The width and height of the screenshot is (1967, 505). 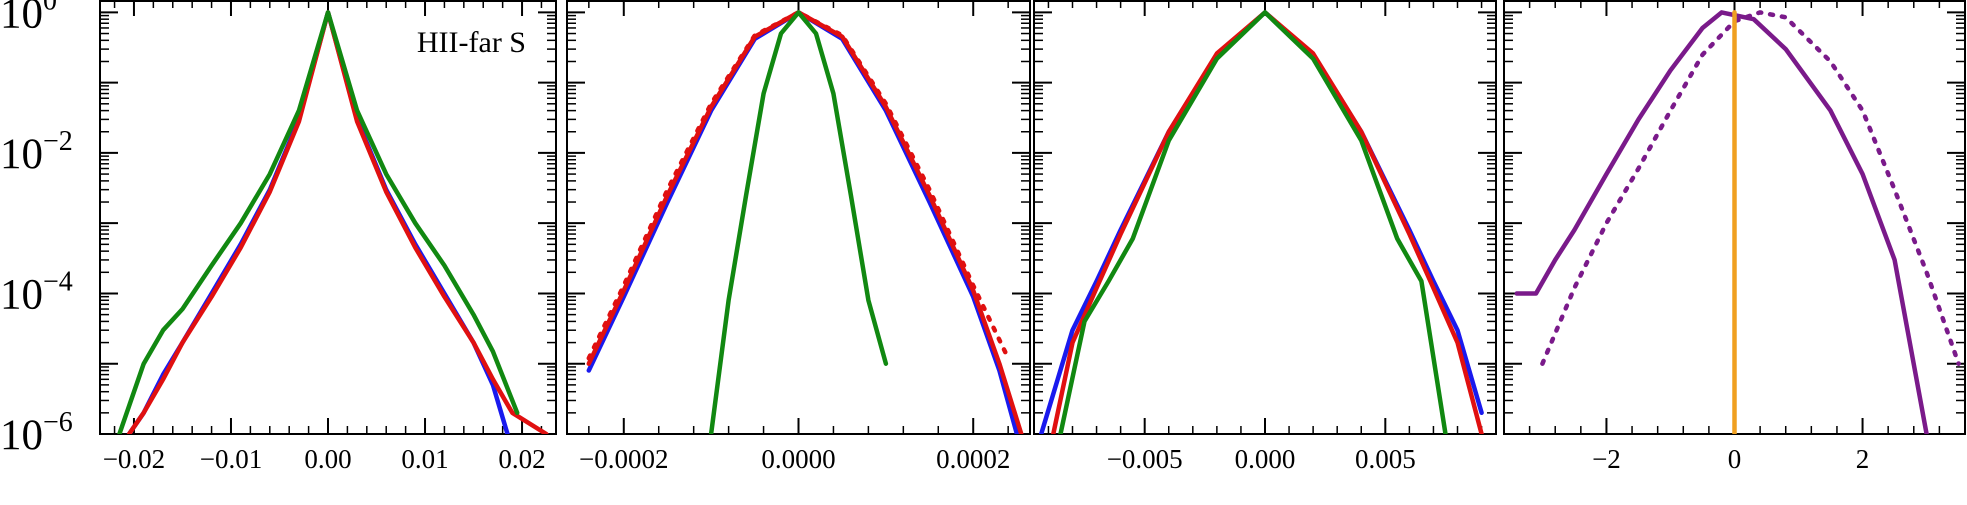 What do you see at coordinates (1606, 459) in the screenshot?
I see `x-tick-label: −2` at bounding box center [1606, 459].